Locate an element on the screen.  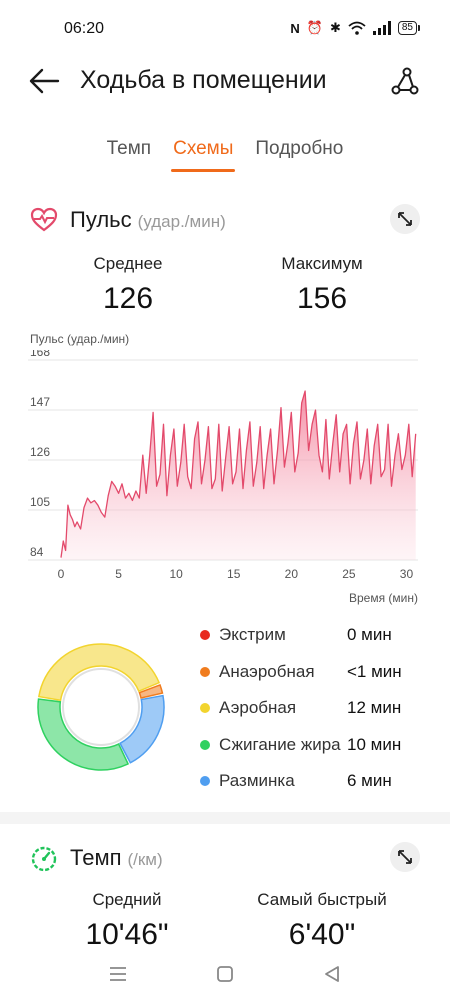
chart-y-tick-label: 168 is located at coordinates (40, 354).